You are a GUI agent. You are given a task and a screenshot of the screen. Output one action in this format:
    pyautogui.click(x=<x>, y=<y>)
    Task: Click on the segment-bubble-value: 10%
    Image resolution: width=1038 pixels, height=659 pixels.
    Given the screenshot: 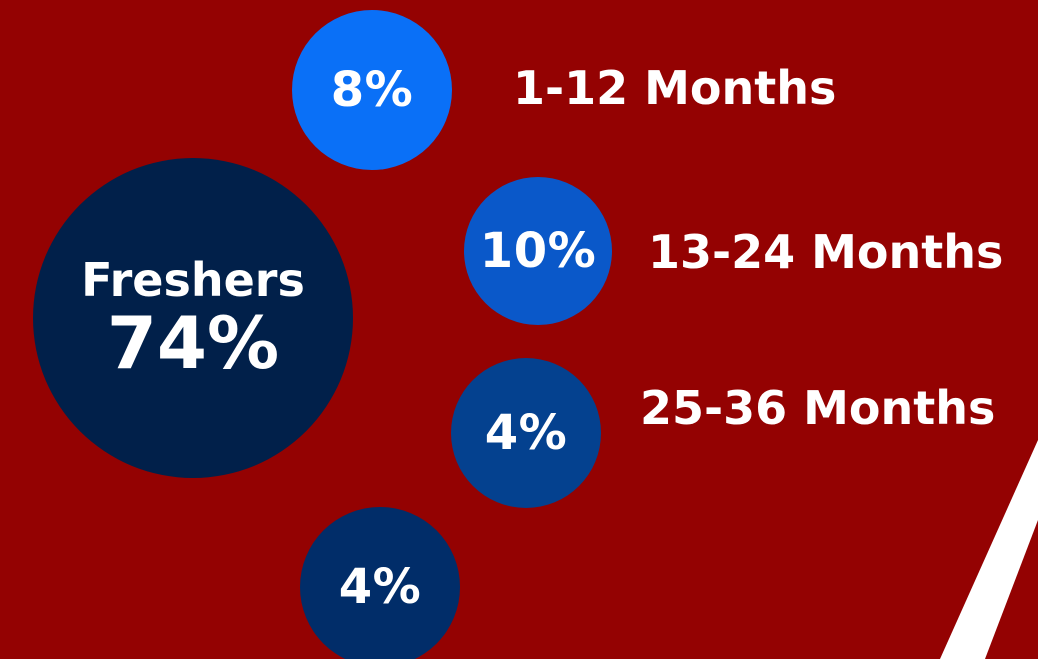 What is the action you would take?
    pyautogui.click(x=538, y=251)
    